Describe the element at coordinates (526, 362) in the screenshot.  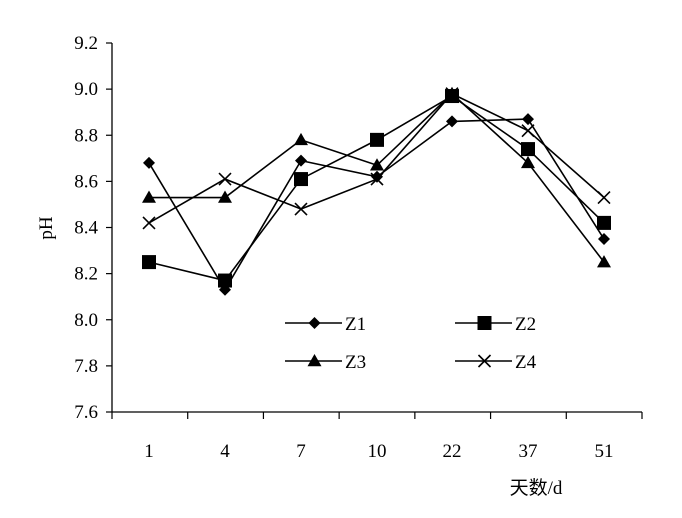
I see `legend-label: Z4` at that location.